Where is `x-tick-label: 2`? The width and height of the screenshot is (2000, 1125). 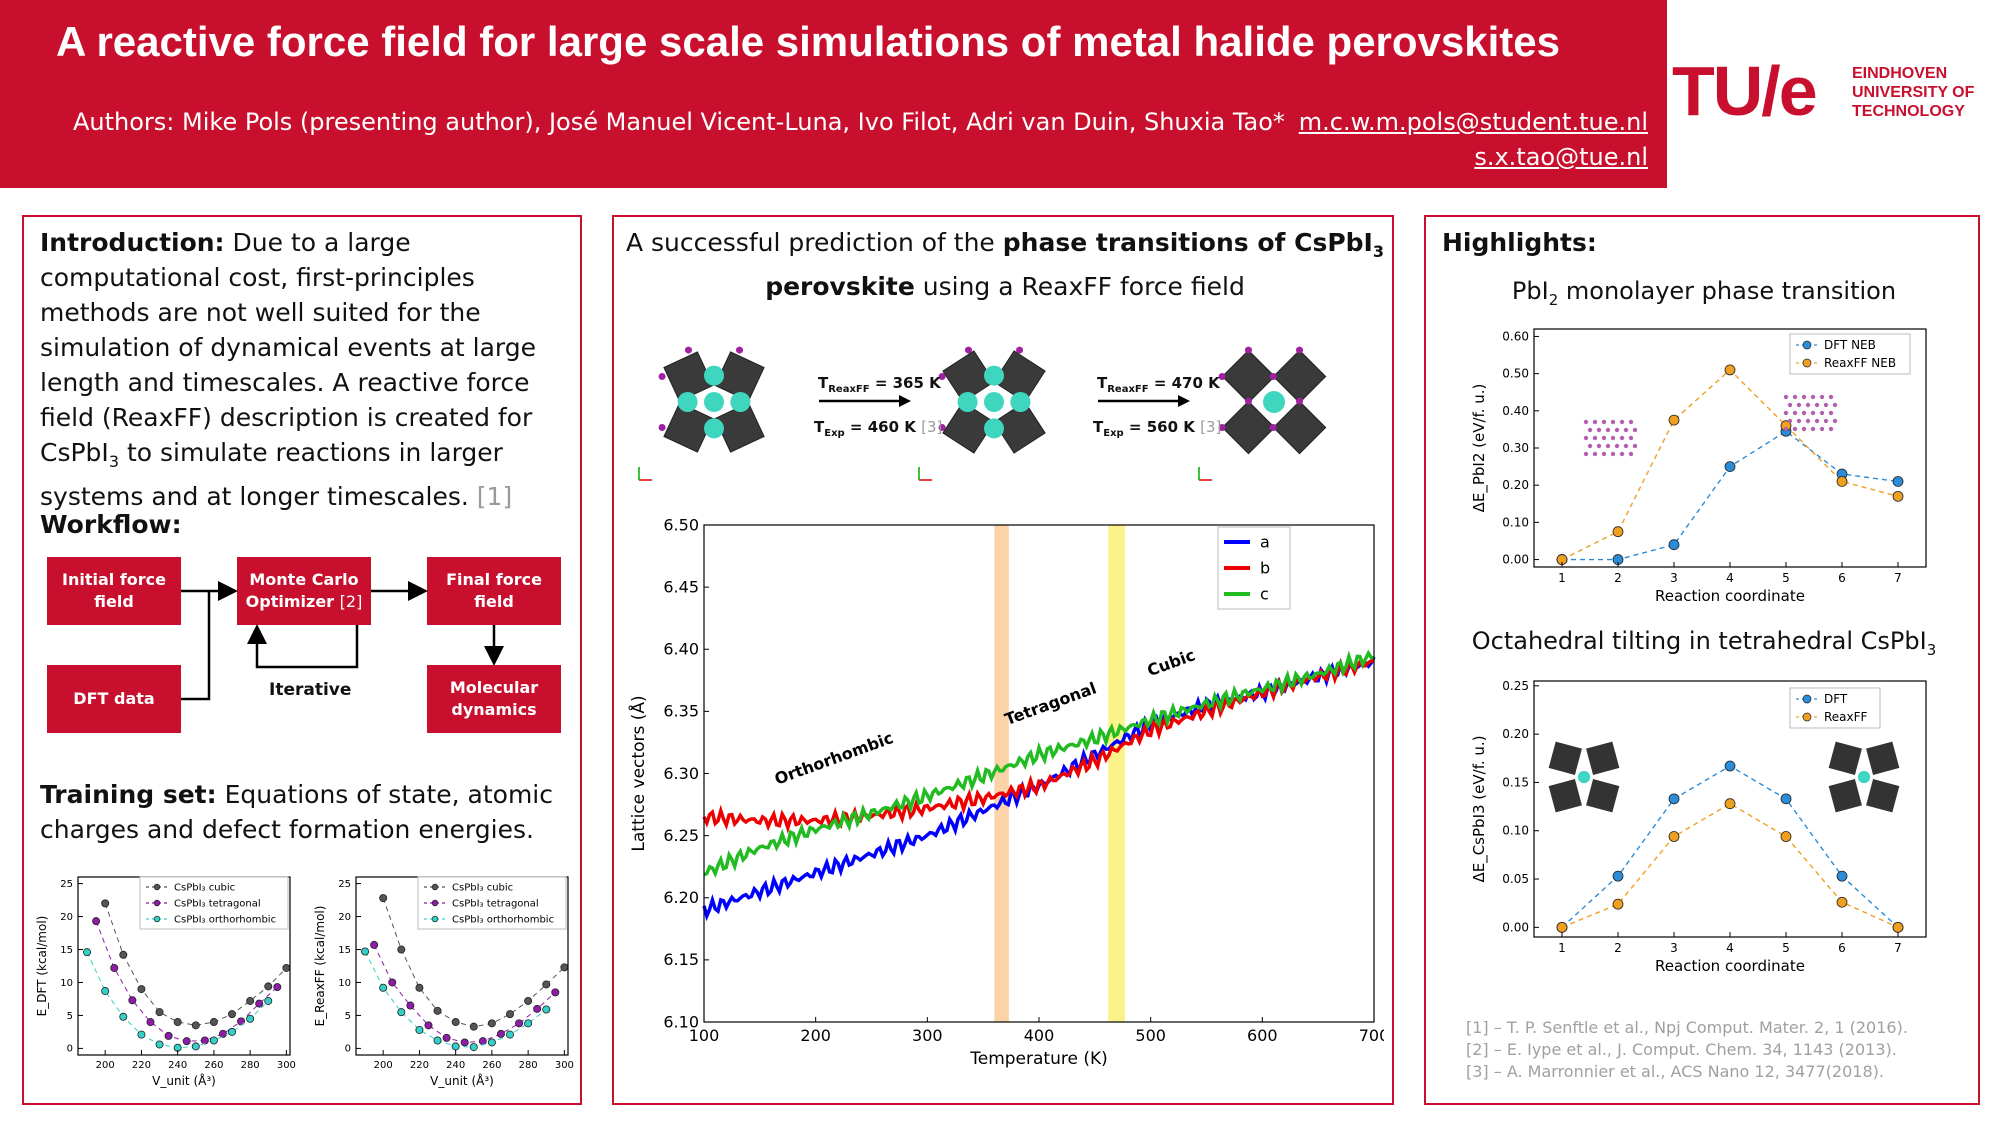 x-tick-label: 2 is located at coordinates (1618, 578).